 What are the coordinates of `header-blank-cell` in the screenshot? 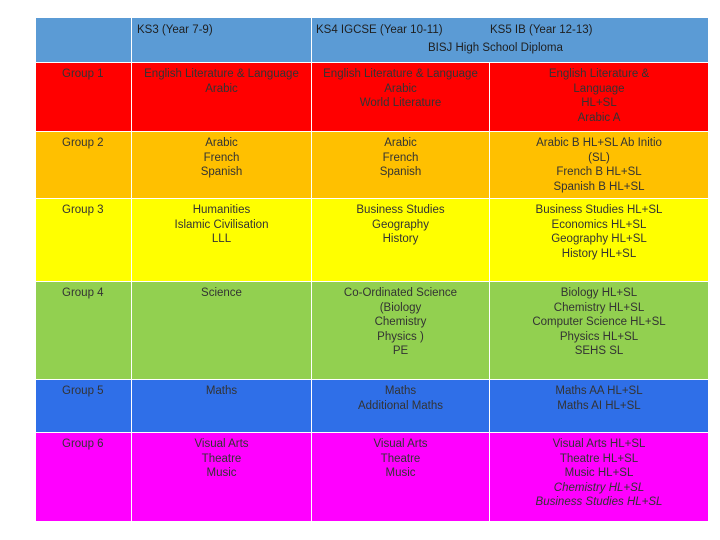 It's located at (84, 40).